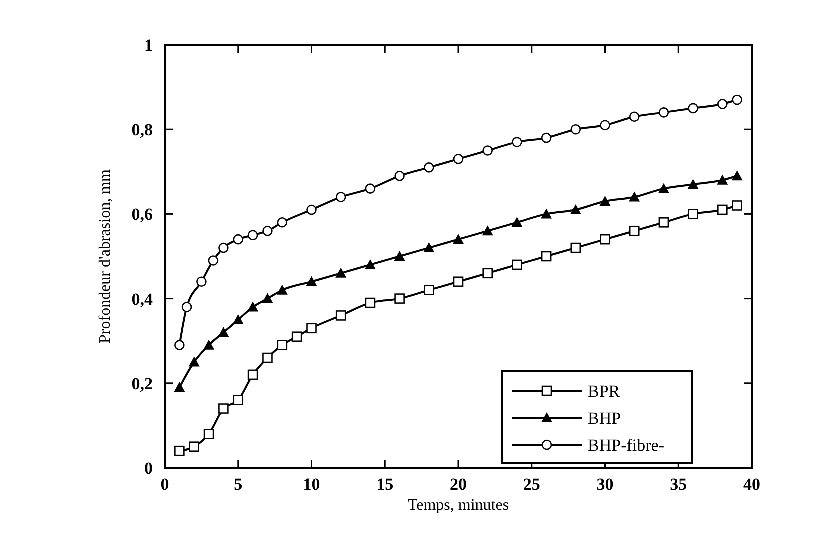 This screenshot has width=830, height=548. Describe the element at coordinates (605, 484) in the screenshot. I see `x-tick-label: 30` at that location.